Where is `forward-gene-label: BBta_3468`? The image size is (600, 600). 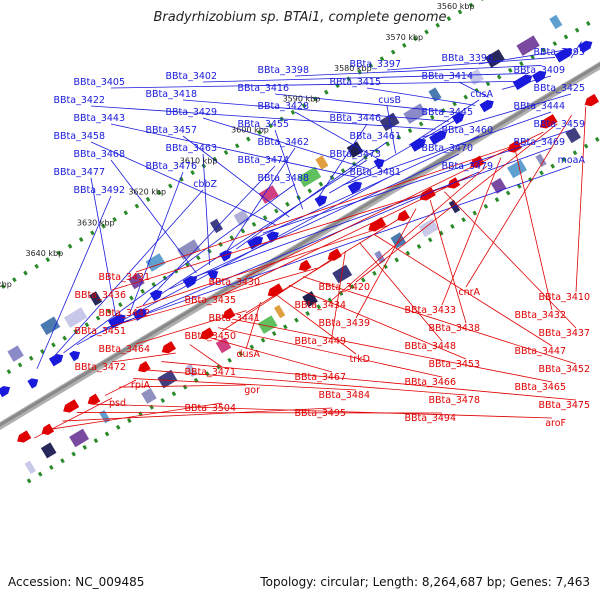 forward-gene-label: BBta_3468 is located at coordinates (99, 154).